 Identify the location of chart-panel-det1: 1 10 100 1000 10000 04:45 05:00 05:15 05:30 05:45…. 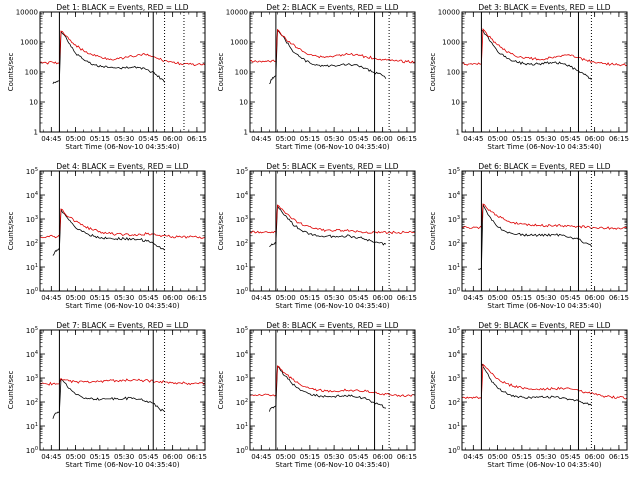
(107, 77).